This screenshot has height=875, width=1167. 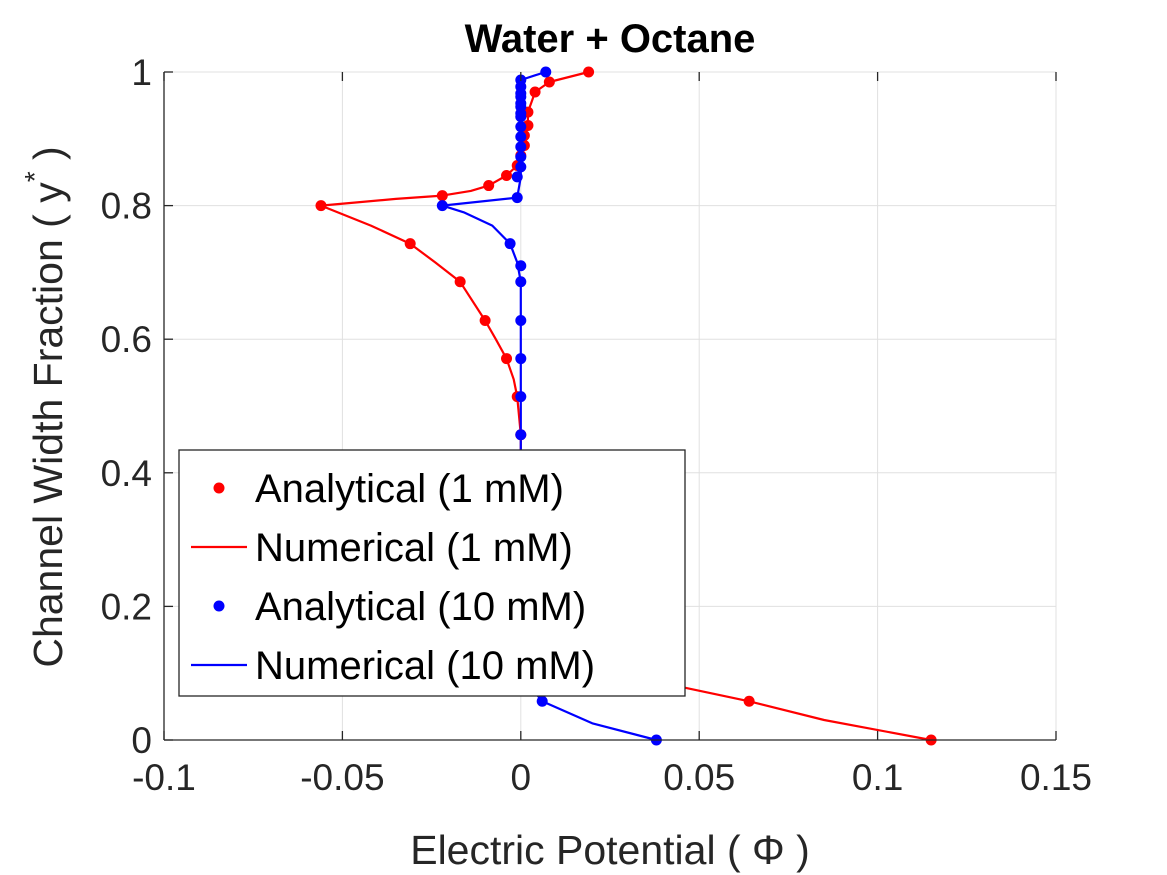 I want to click on y-tick-label: 1, so click(x=141, y=72).